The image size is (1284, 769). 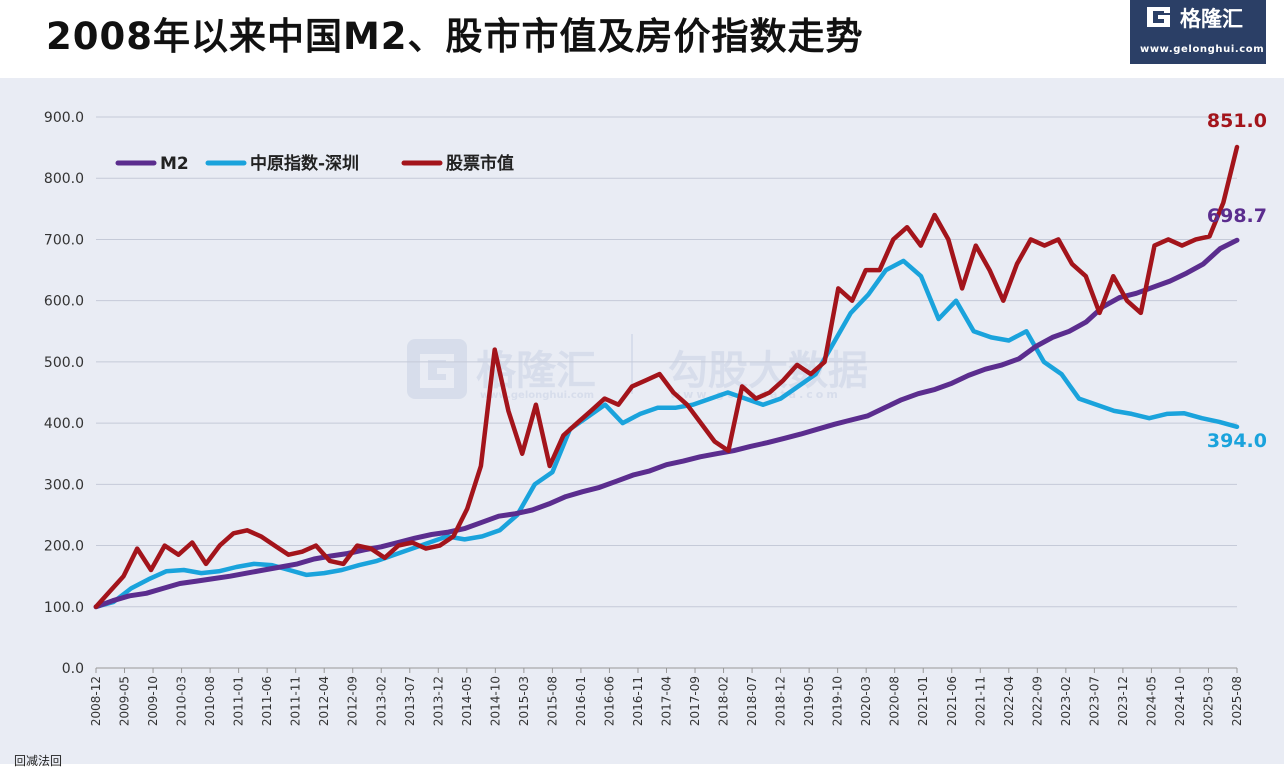 What do you see at coordinates (667, 701) in the screenshot?
I see `x-tick-label: 2017-04` at bounding box center [667, 701].